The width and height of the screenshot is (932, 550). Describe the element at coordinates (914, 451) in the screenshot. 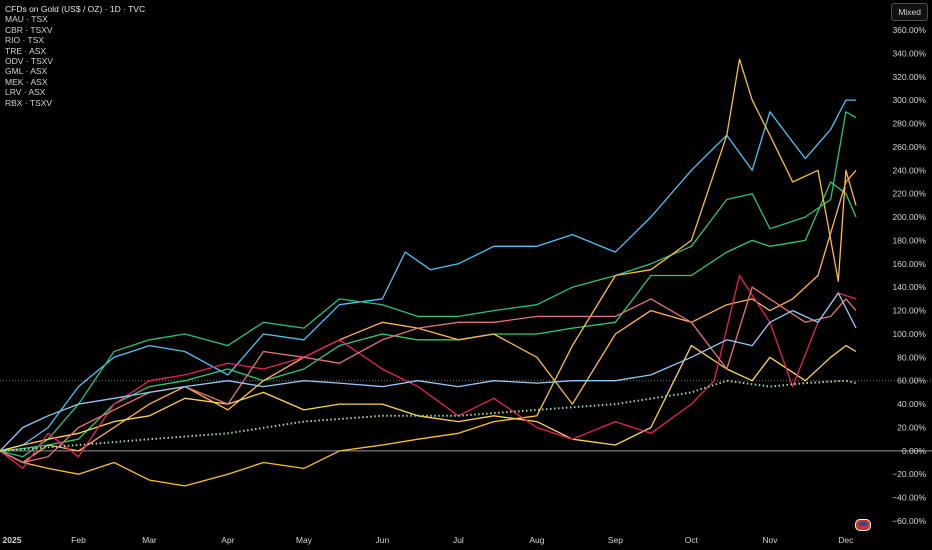

I see `y-tick-label: 0.00%` at that location.